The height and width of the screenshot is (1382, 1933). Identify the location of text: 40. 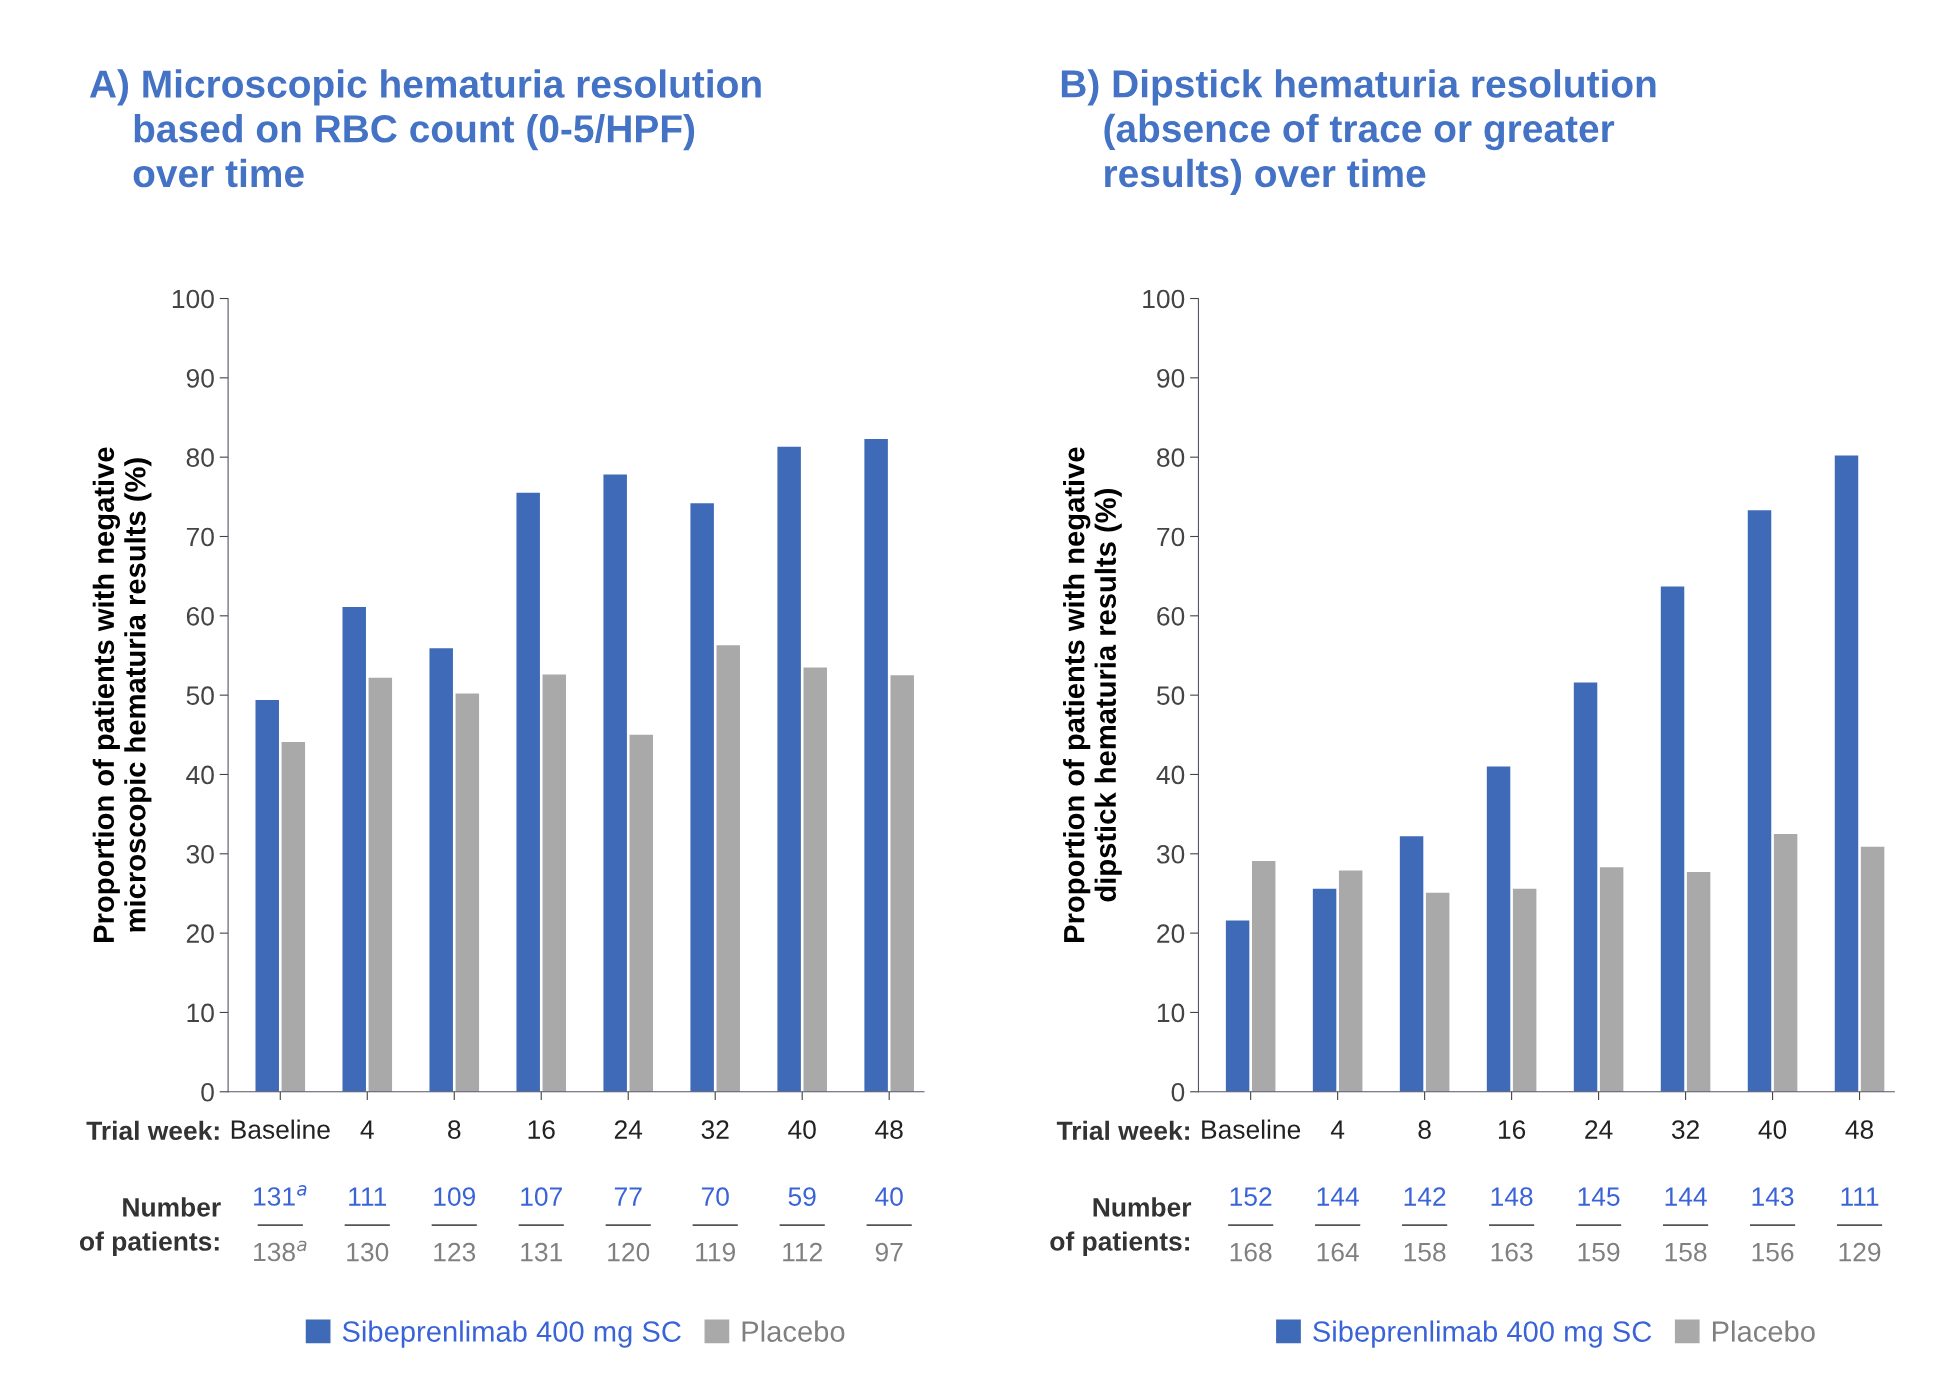
(889, 1196).